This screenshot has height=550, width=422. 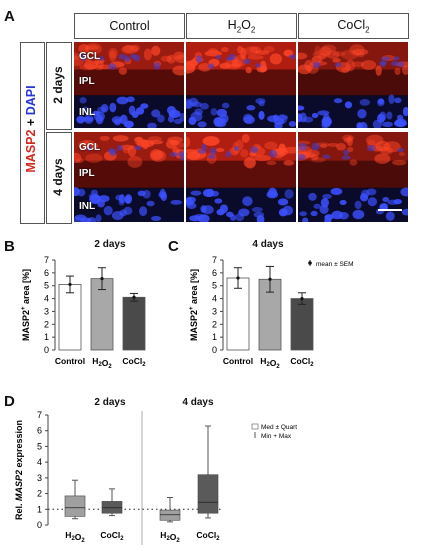 I want to click on bar, so click(x=134, y=323).